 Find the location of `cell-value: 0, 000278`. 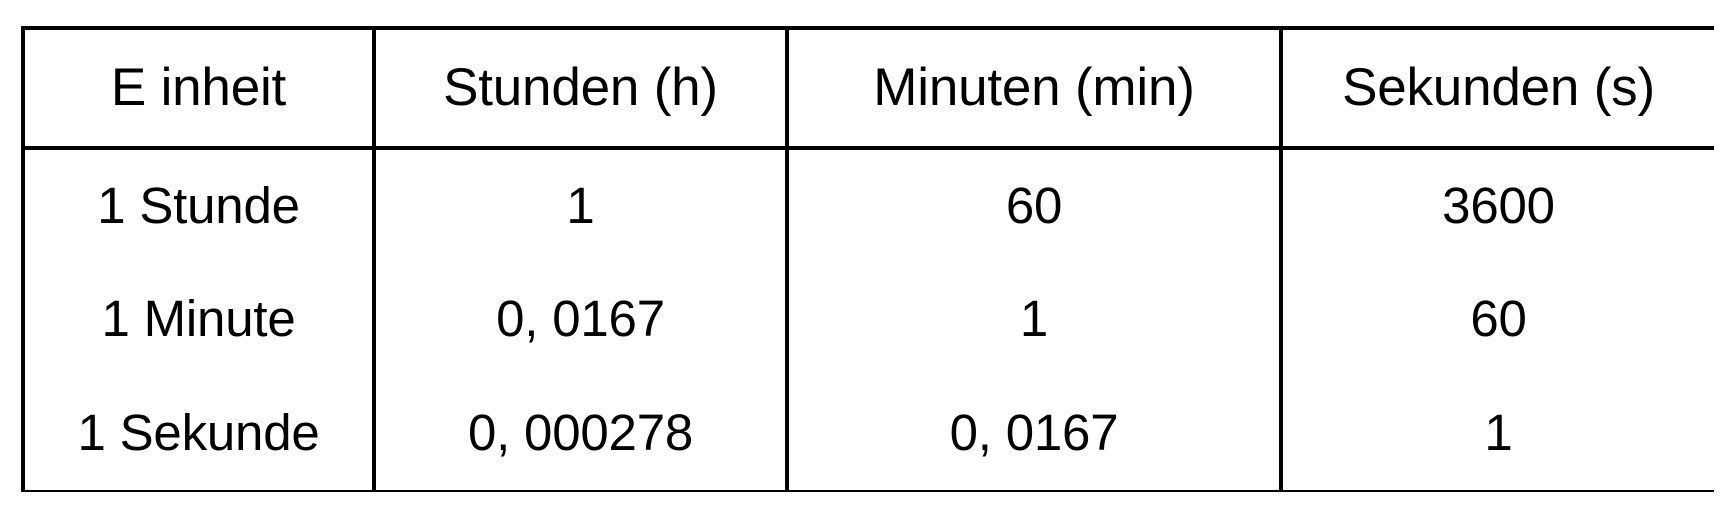

cell-value: 0, 000278 is located at coordinates (580, 433).